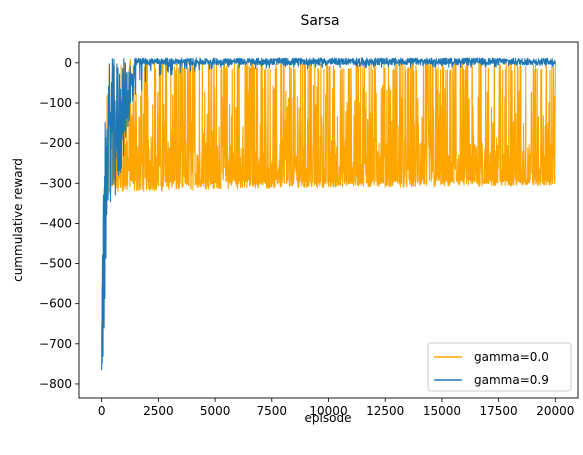  I want to click on y-axis-ticks: 0 −100 −200 −300 −400 −500 −600 −700 −800, so click(59, 223).